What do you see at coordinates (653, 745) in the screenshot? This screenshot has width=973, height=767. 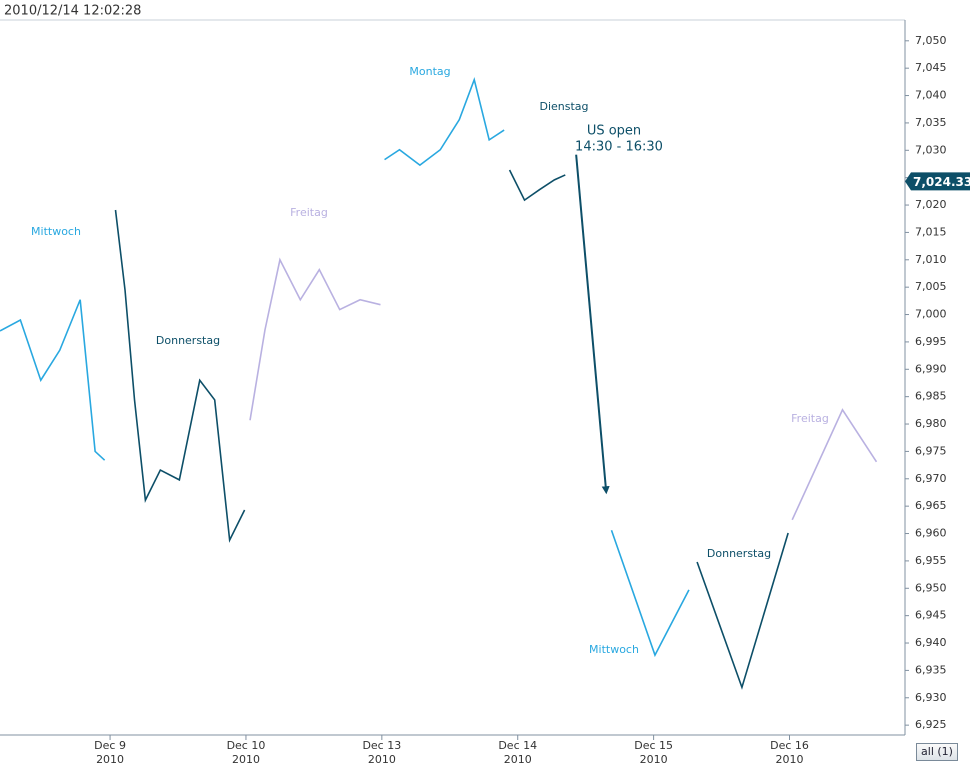 I see `x-tick-label: Dec 15` at bounding box center [653, 745].